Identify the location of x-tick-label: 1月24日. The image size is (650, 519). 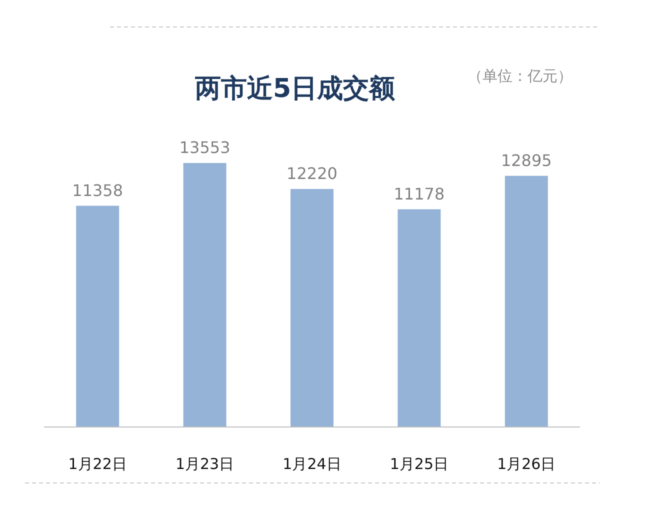
(312, 464).